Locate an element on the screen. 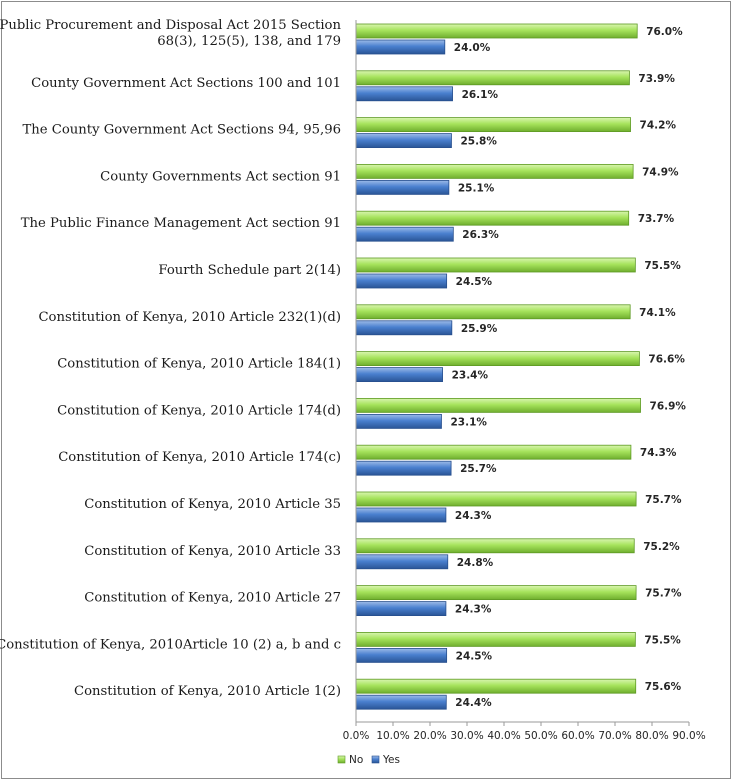 The width and height of the screenshot is (734, 782). category-label: Constitution of Kenya, 2010 Article 27 is located at coordinates (212, 598).